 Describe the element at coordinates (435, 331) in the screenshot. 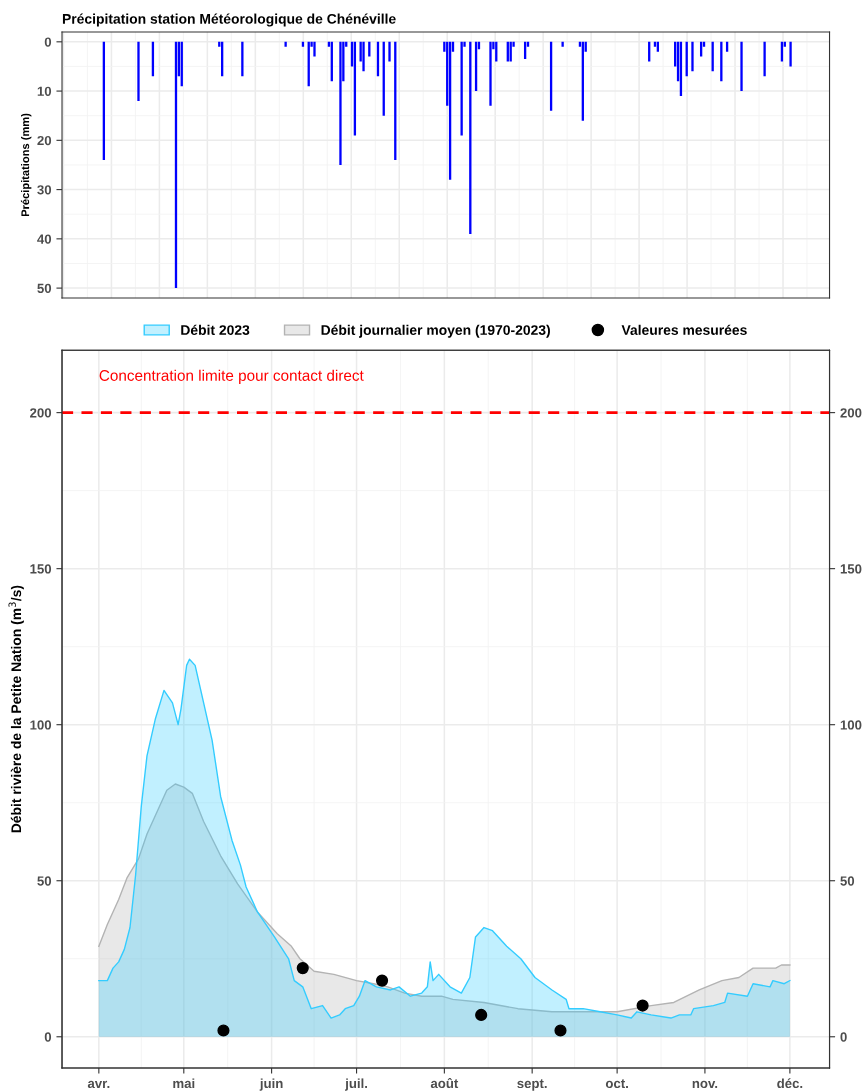

I see `legend-label: Débit journalier moyen (1970-2023)` at that location.